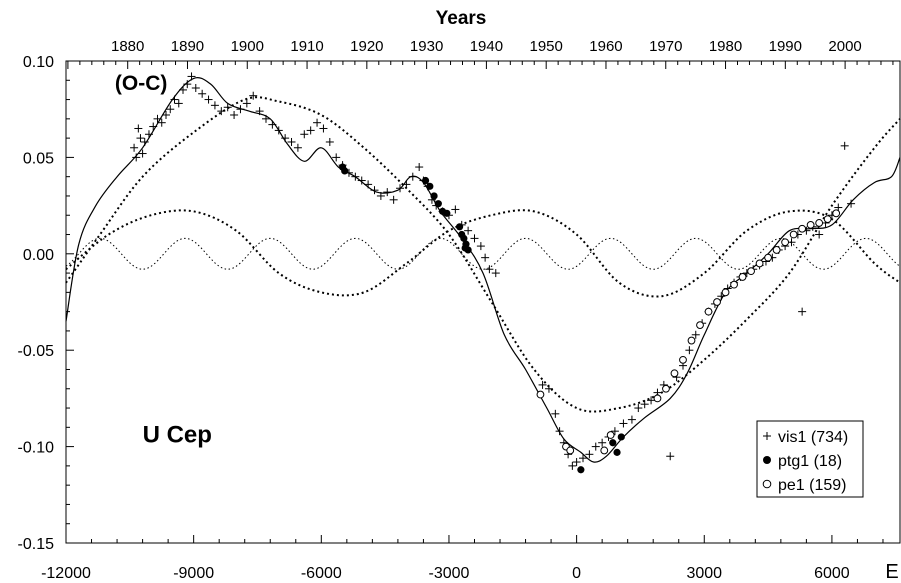 The image size is (901, 583). What do you see at coordinates (247, 46) in the screenshot?
I see `top-tick-label: 1900` at bounding box center [247, 46].